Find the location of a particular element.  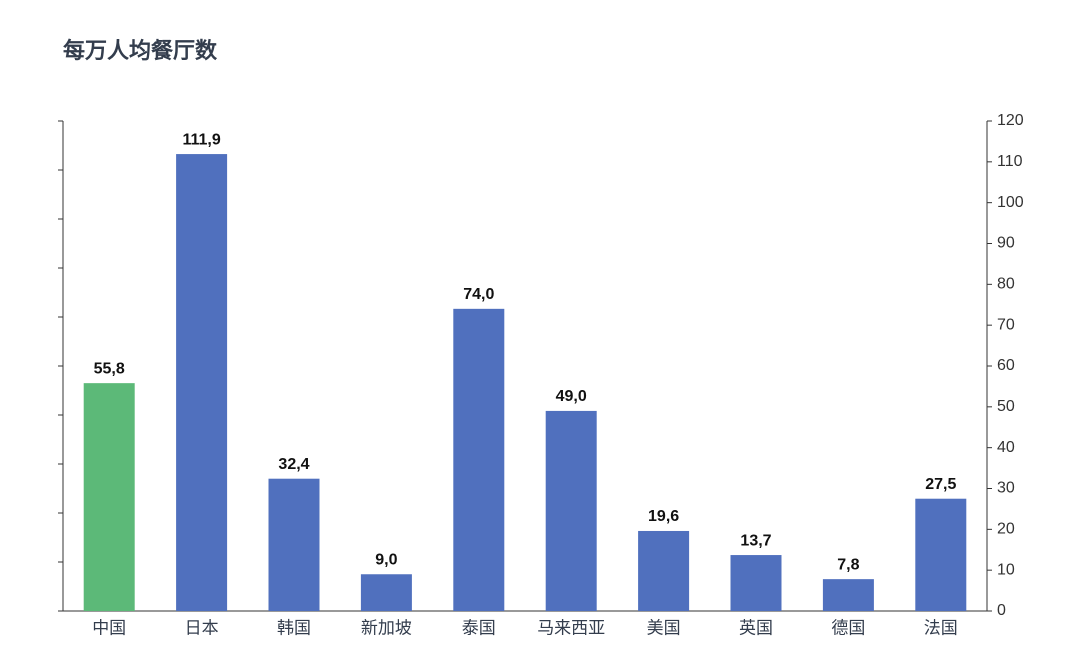

y2-tick-label: 30 is located at coordinates (1006, 488).